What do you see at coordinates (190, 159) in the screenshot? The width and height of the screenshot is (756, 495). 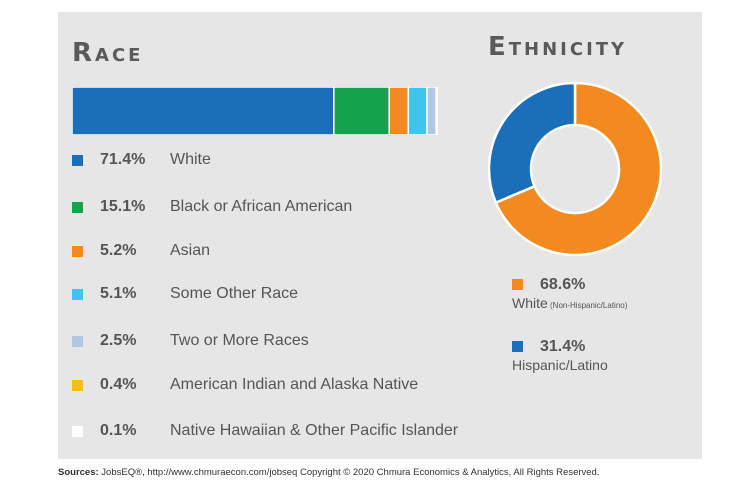 I see `legend-label: White` at bounding box center [190, 159].